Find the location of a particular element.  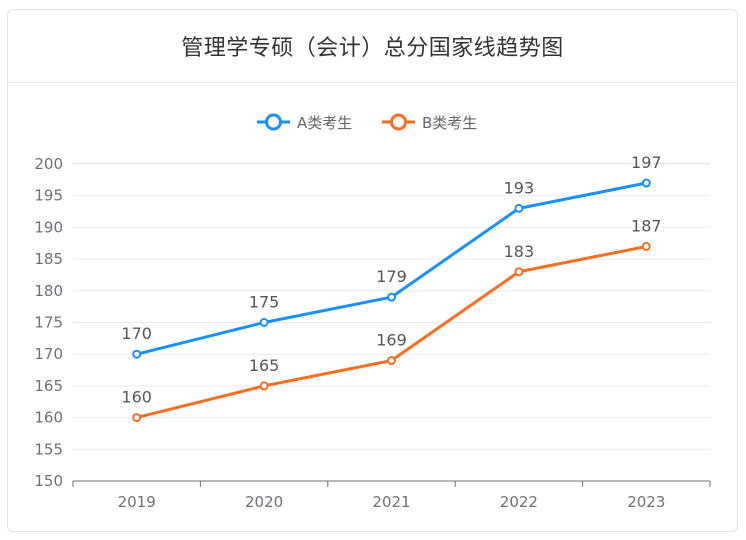

y-tick-label: 165 is located at coordinates (48, 386).